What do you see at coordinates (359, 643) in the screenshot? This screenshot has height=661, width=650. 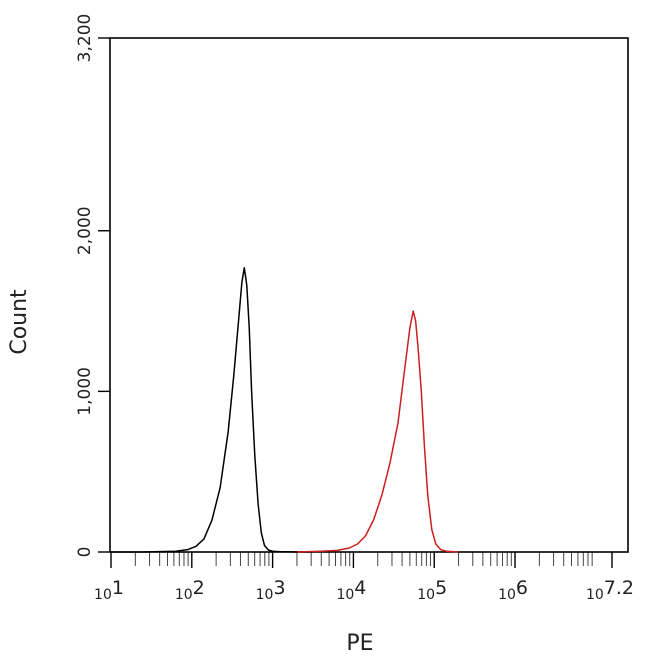 I see `x-axis-label: PE` at bounding box center [359, 643].